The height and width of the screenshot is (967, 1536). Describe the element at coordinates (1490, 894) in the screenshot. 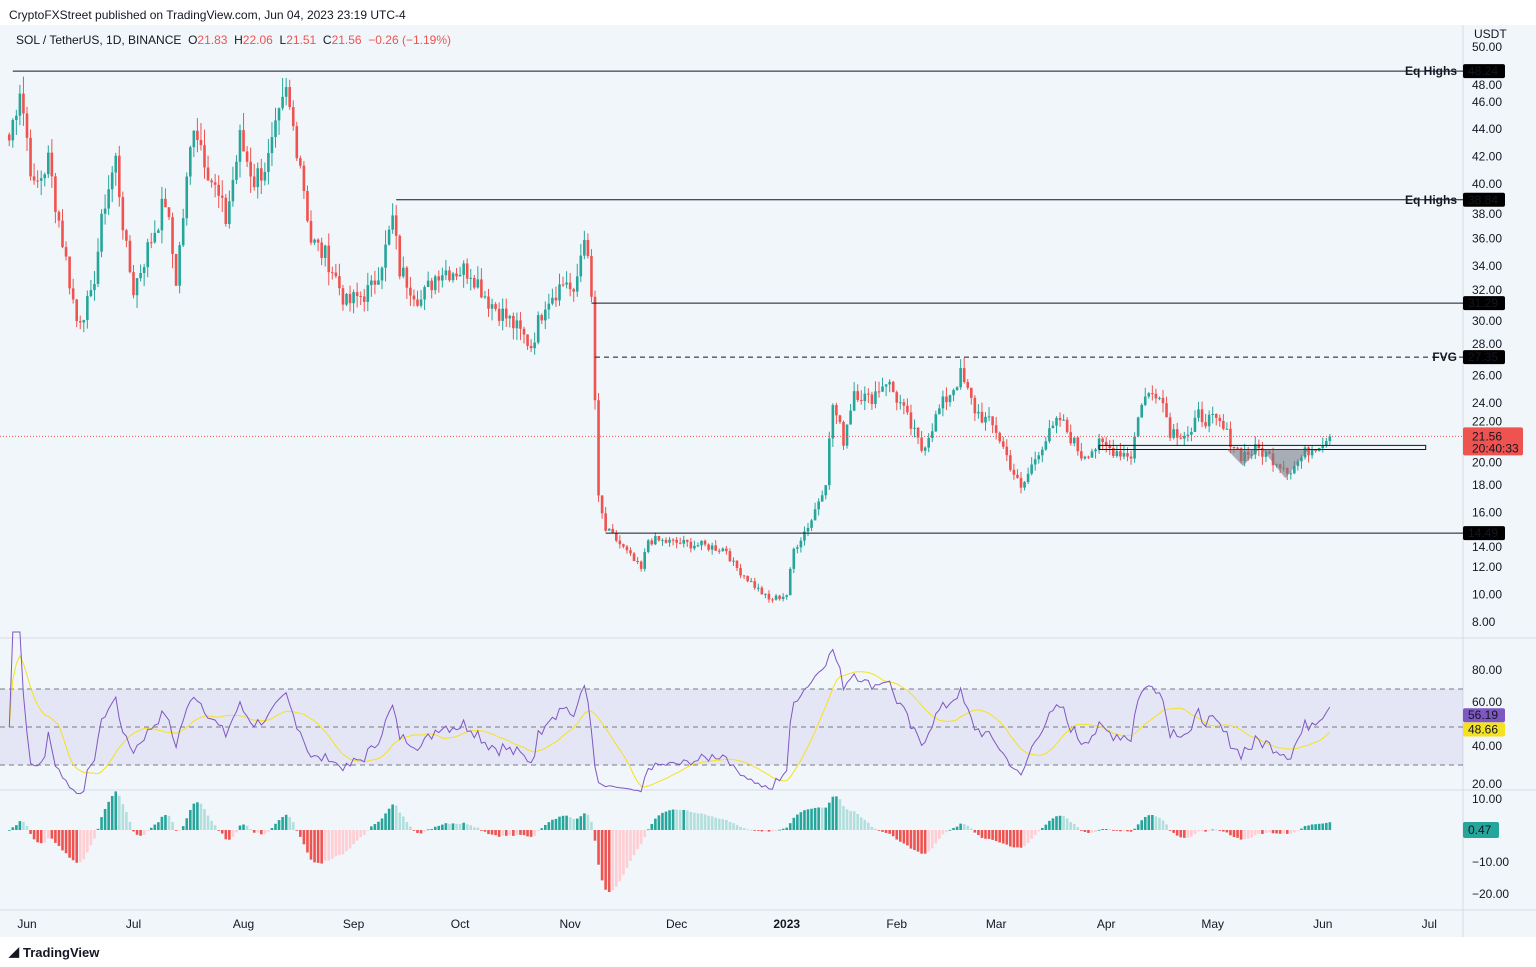

I see `macd-tick: −20.00` at that location.